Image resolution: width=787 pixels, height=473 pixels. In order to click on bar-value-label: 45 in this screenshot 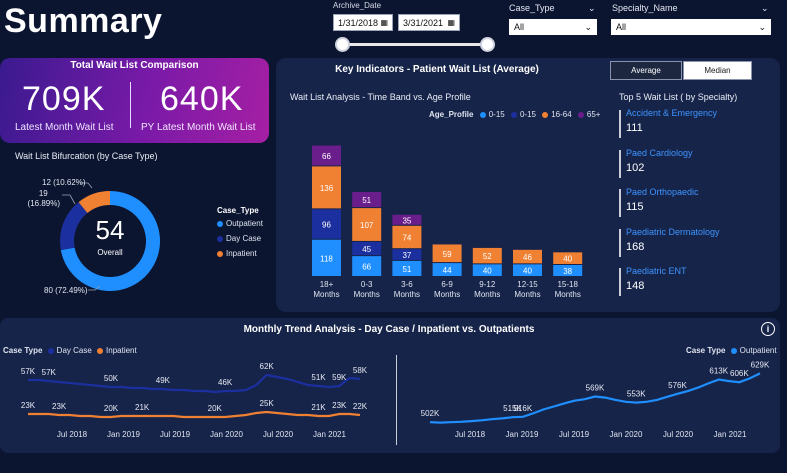, I will do `click(366, 249)`.